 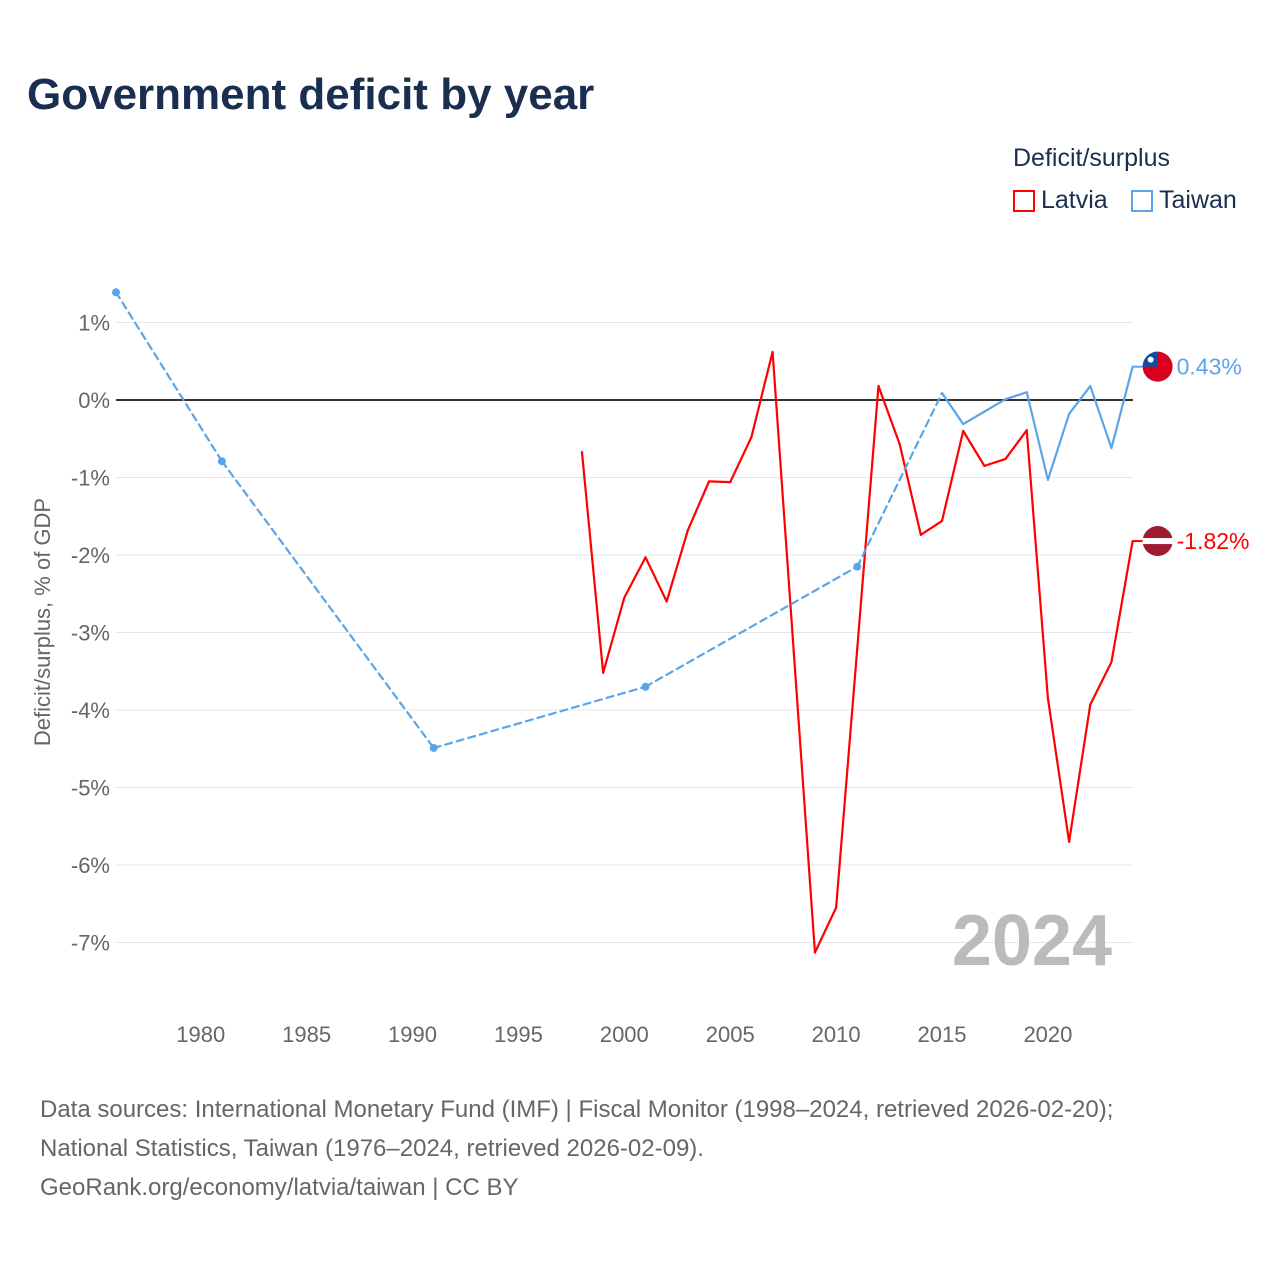 I want to click on year-watermark: 2024, so click(x=1032, y=941).